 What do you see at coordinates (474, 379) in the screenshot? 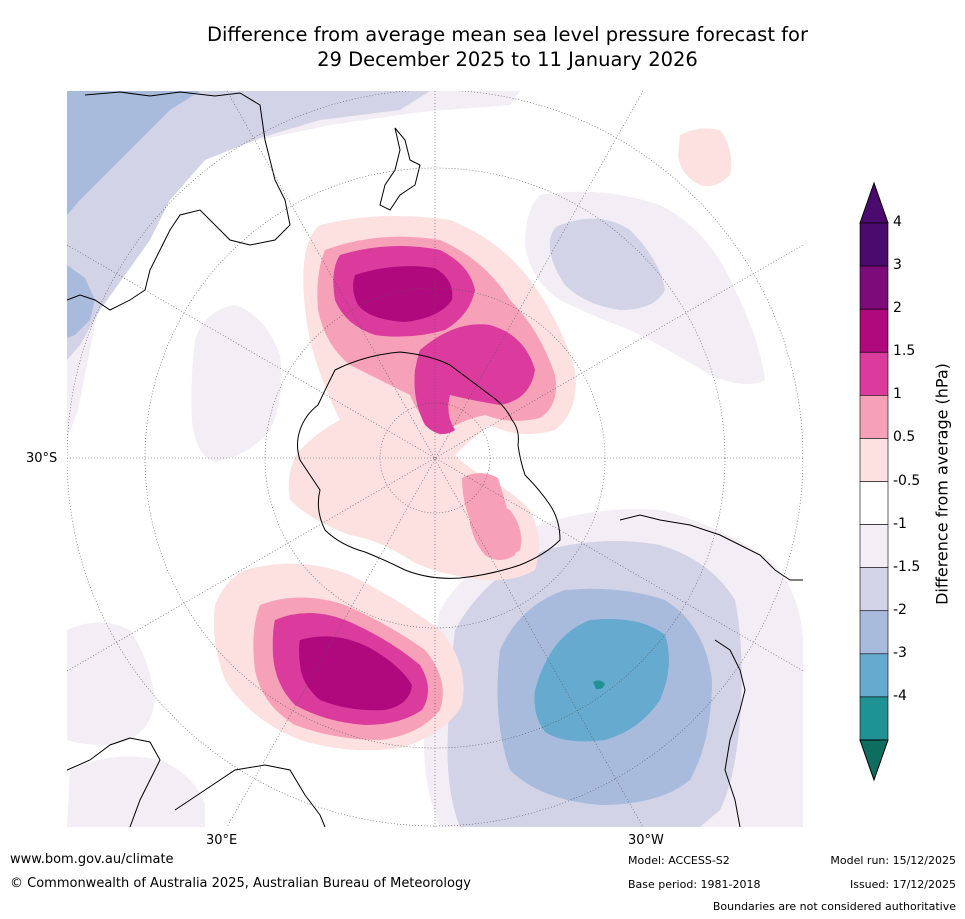
I see `anomaly-central-plus1-5-b` at bounding box center [474, 379].